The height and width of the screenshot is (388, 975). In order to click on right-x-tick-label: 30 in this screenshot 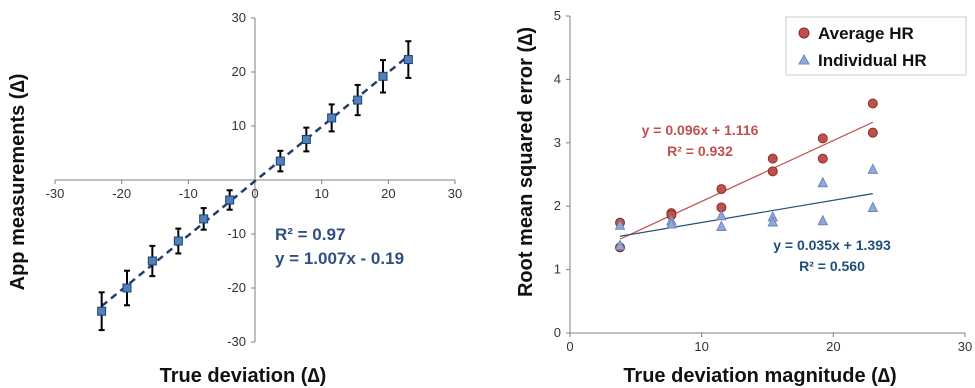, I will do `click(965, 346)`.